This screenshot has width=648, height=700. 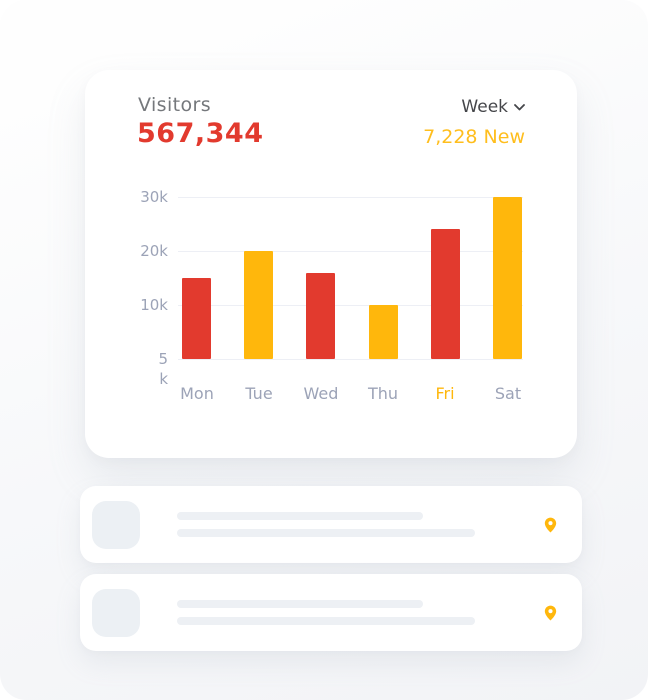 What do you see at coordinates (200, 133) in the screenshot?
I see `visitors-count: 567,344` at bounding box center [200, 133].